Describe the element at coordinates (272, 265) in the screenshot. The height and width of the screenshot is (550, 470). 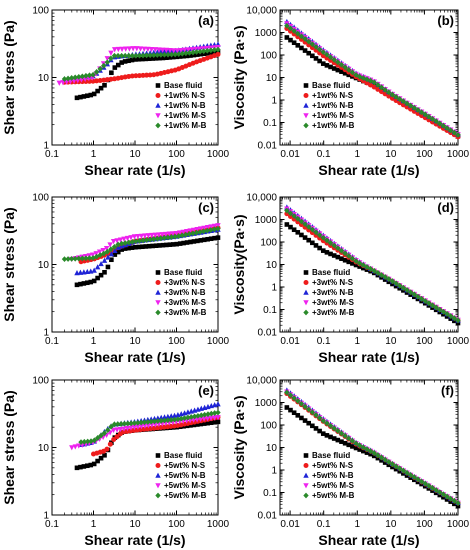
I see `y-tick-label: 10` at that location.